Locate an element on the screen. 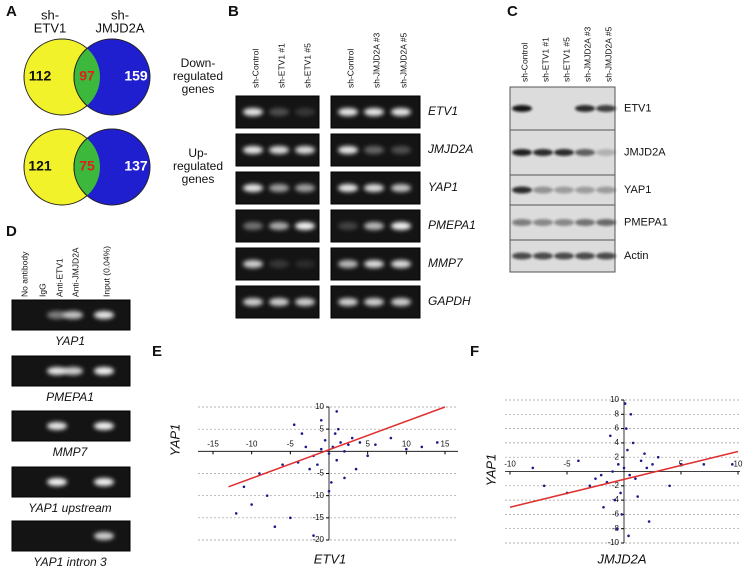 The image size is (748, 573). x-axis-label: JMJD2A is located at coordinates (621, 558).